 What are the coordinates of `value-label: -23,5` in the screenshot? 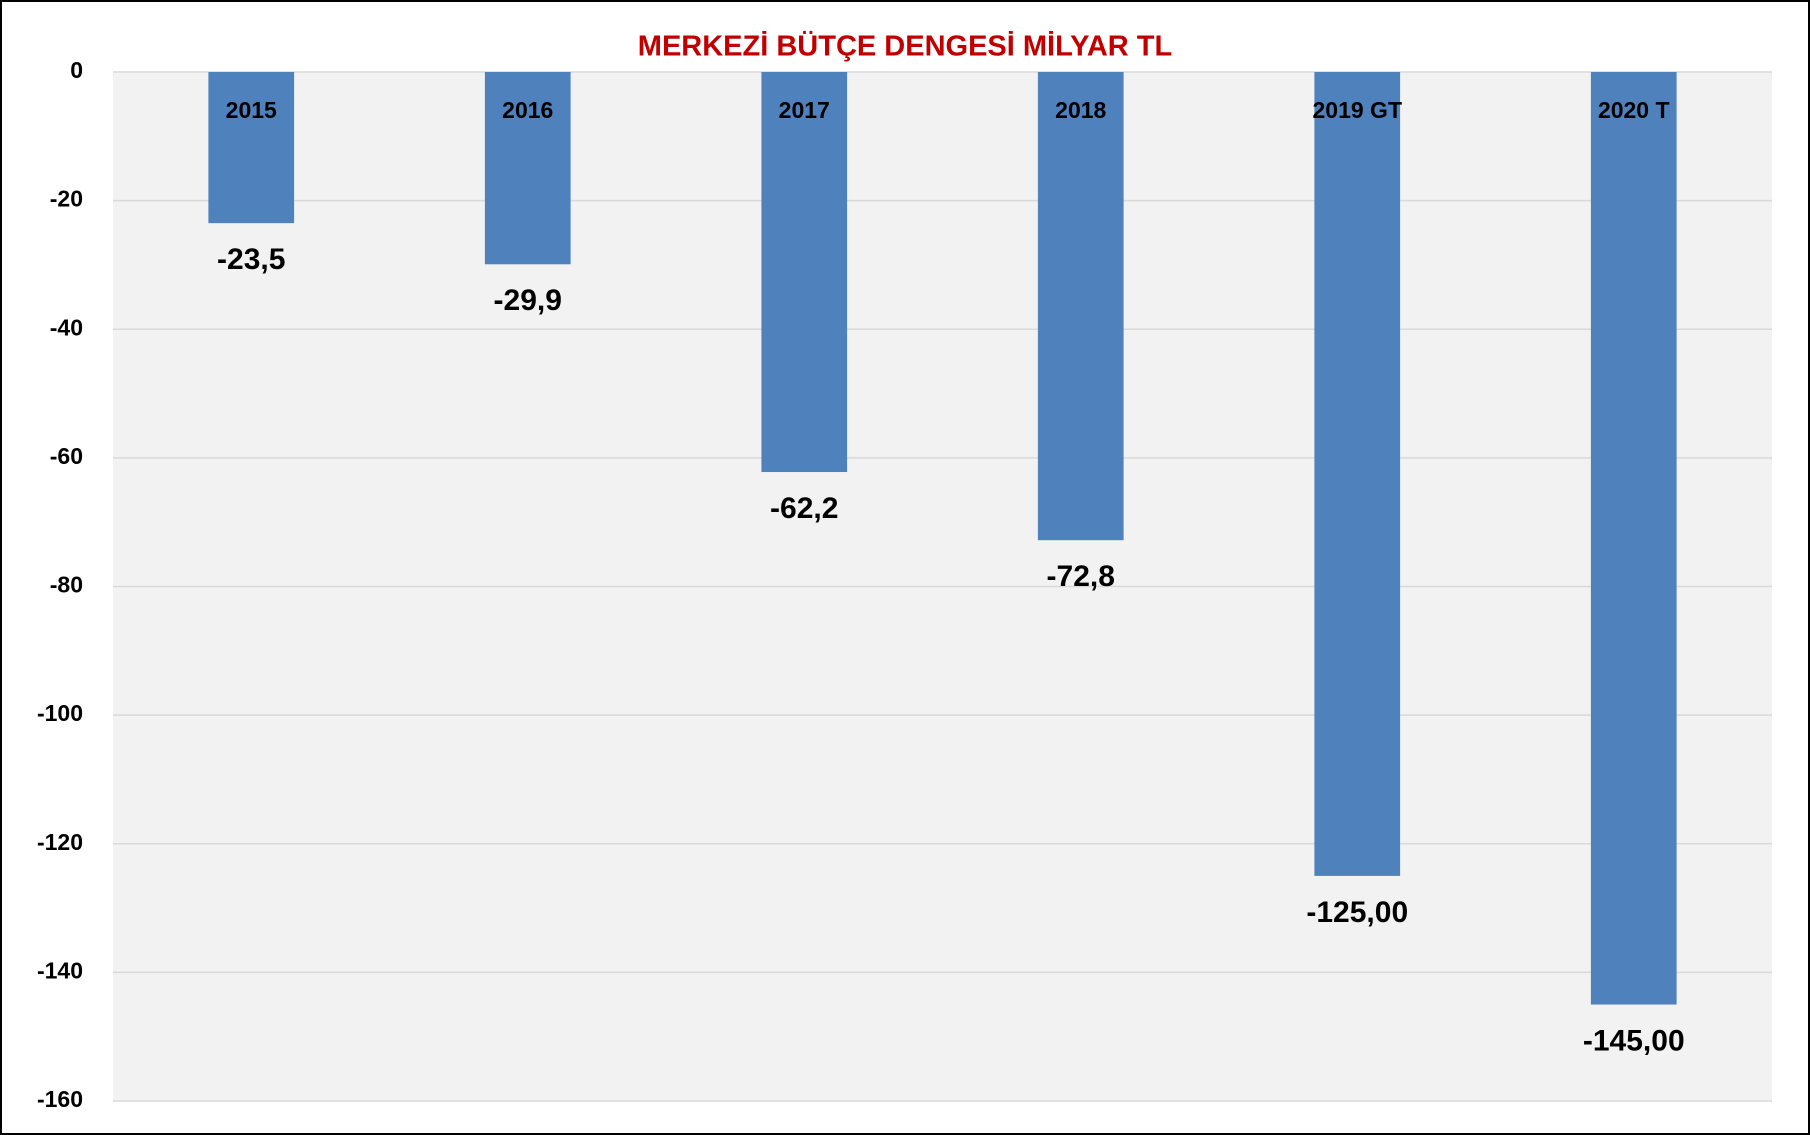 It's located at (251, 259).